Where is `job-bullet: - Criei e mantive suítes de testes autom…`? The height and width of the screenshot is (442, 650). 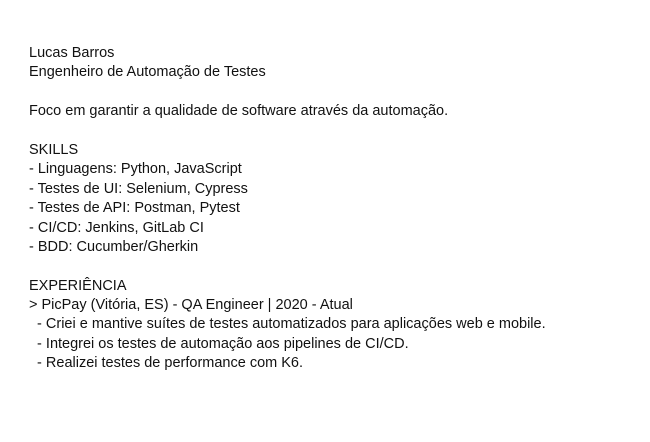 job-bullet: - Criei e mantive suítes de testes autom… is located at coordinates (287, 324).